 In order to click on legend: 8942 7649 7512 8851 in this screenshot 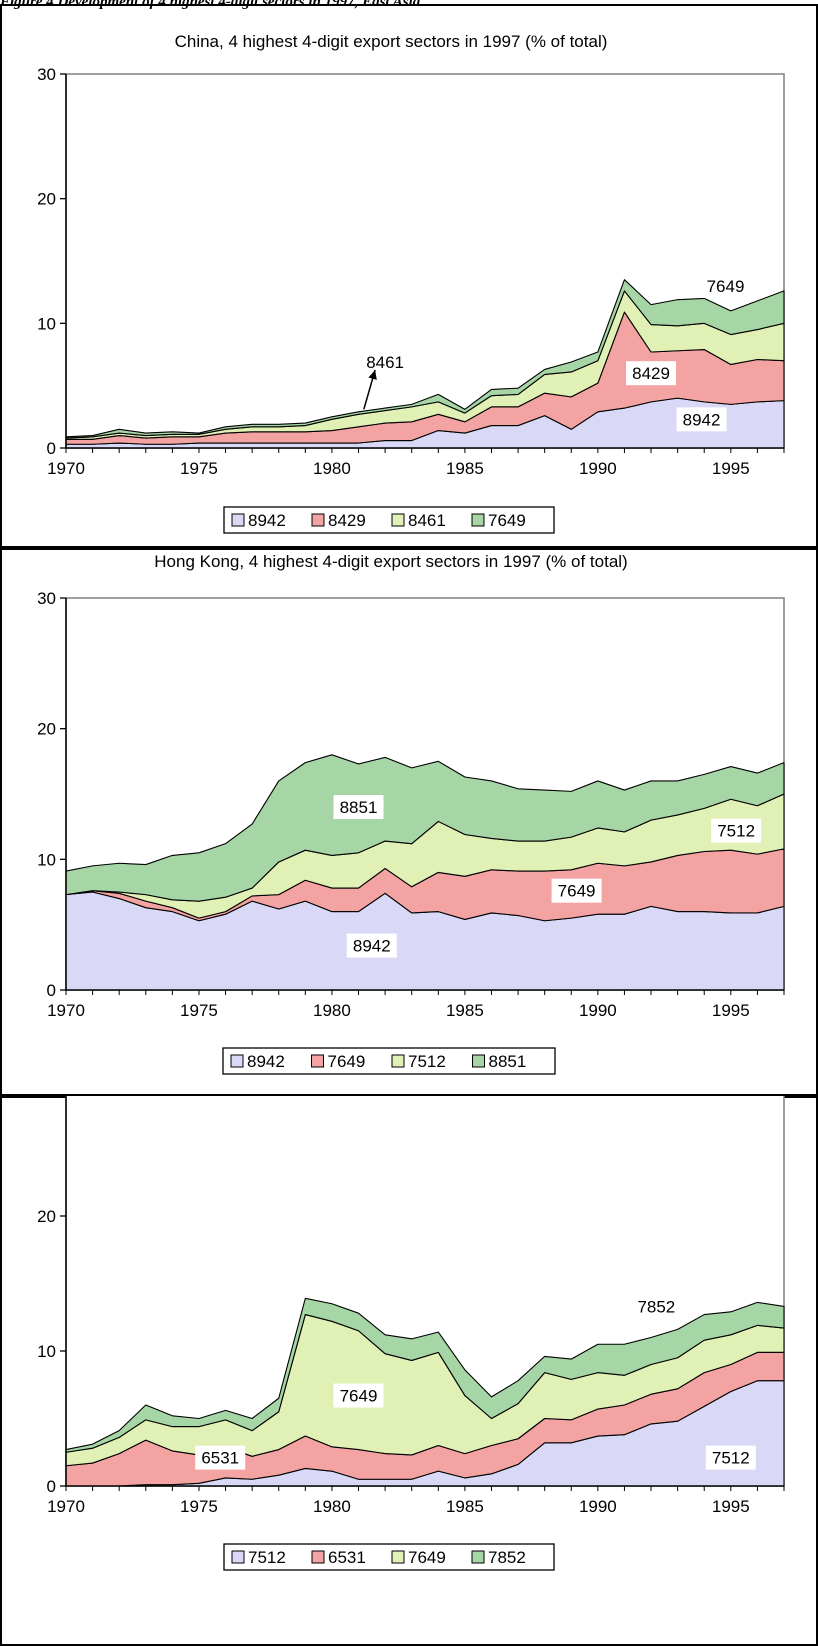, I will do `click(389, 1061)`.